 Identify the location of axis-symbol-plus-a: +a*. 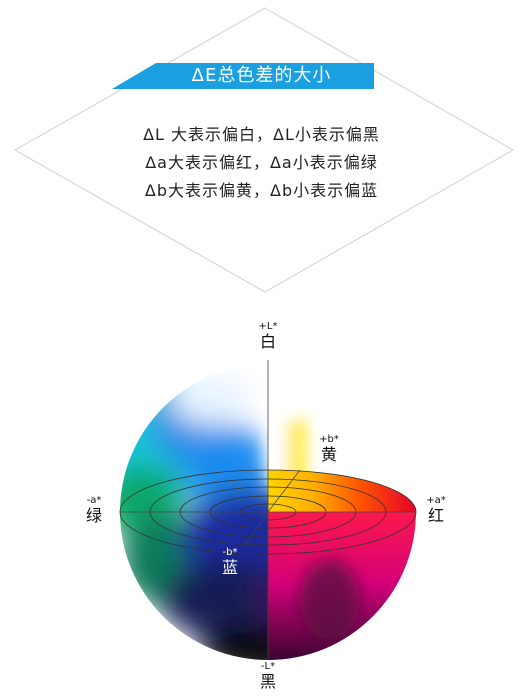
(436, 500).